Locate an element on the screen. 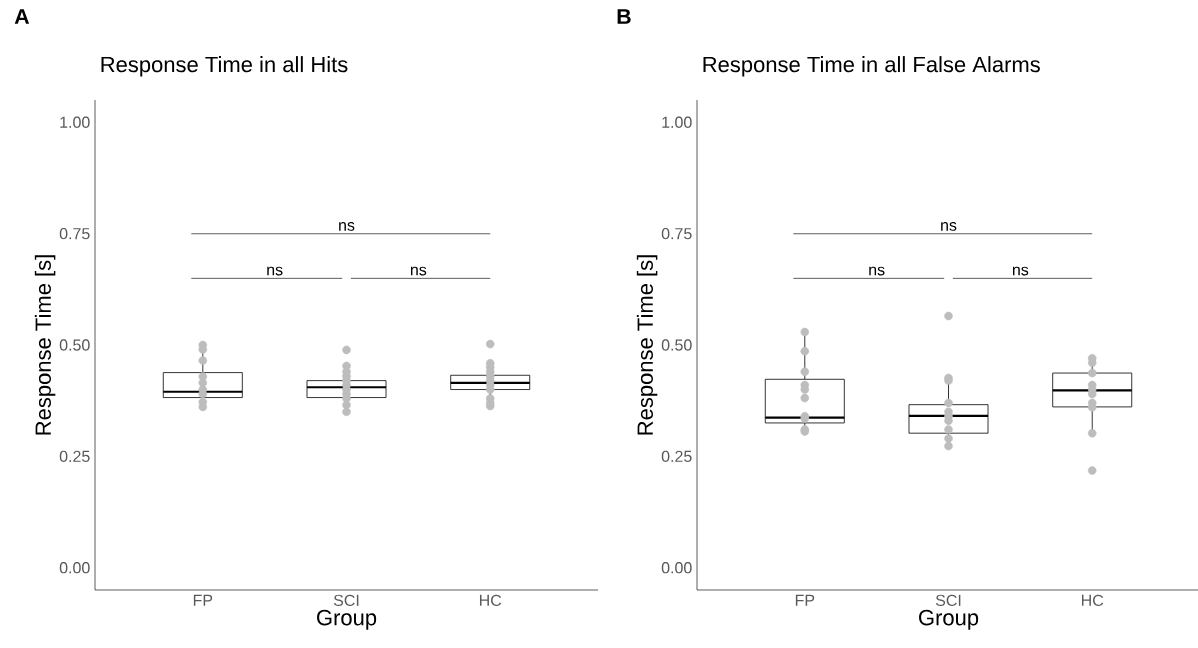  text: A is located at coordinates (22, 16).